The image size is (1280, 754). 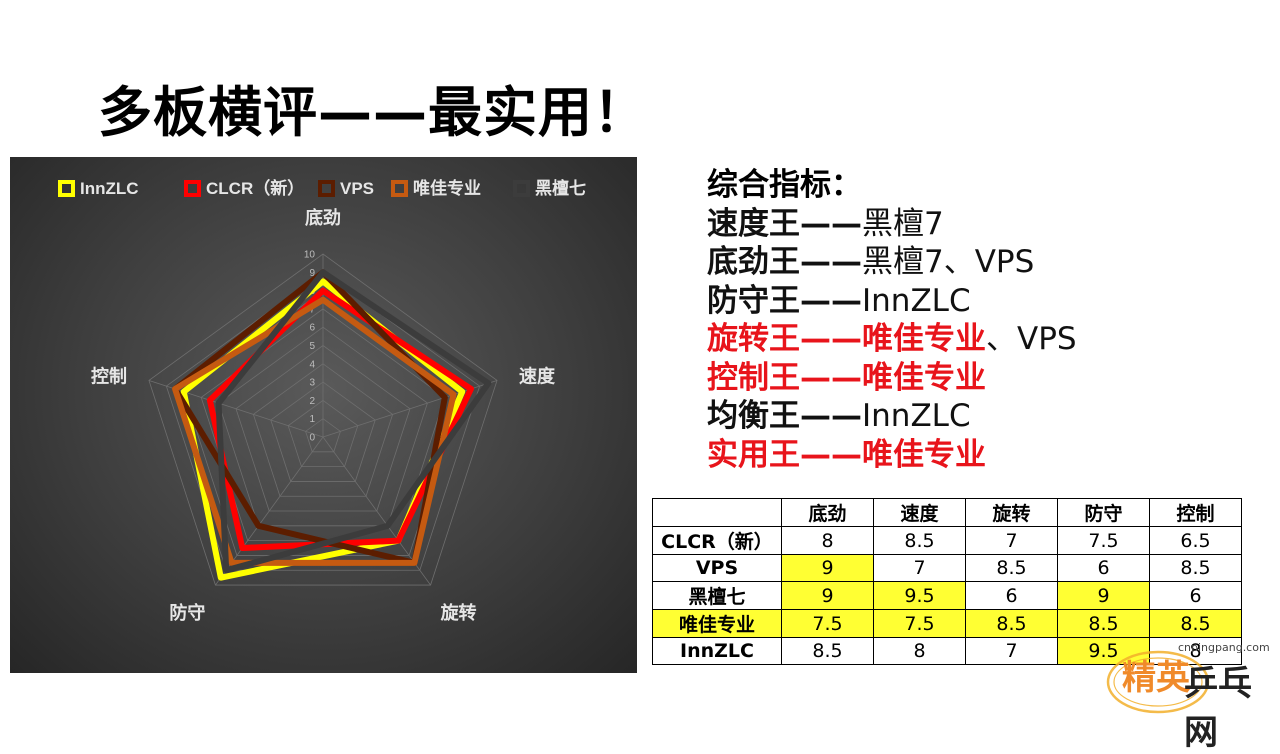 I want to click on summary-line: 底劲王——黑檀7、VPS, so click(x=892, y=262).